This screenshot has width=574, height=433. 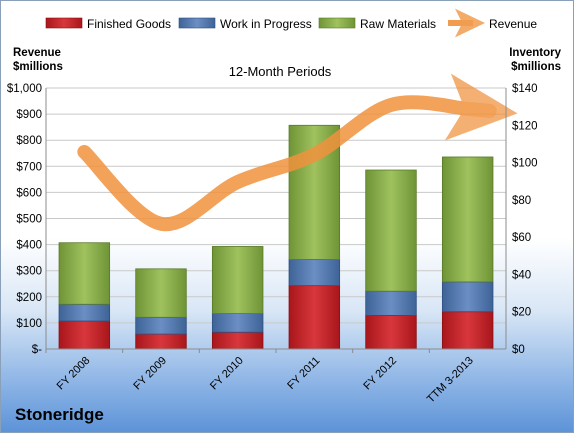 What do you see at coordinates (59, 414) in the screenshot?
I see `company-name: Stoneridge` at bounding box center [59, 414].